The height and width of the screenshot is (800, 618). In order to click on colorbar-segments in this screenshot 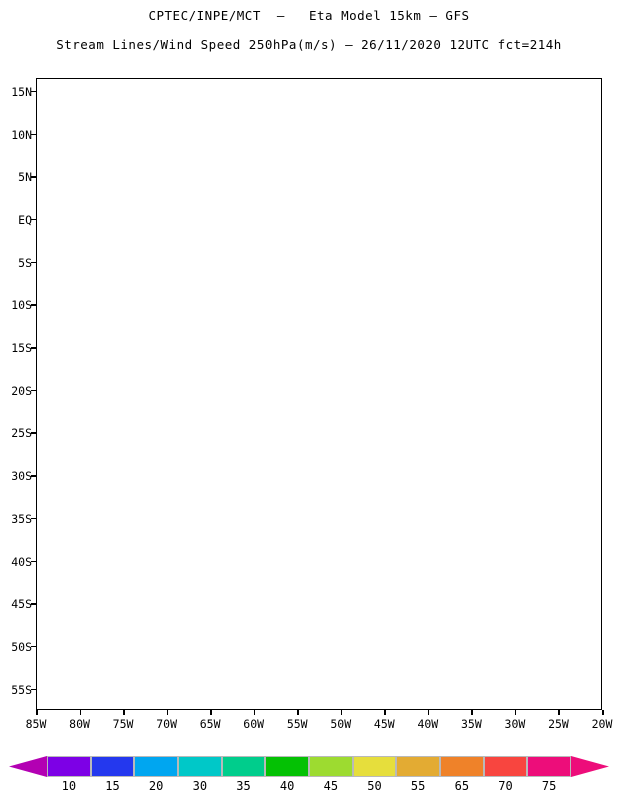, I will do `click(309, 766)`.